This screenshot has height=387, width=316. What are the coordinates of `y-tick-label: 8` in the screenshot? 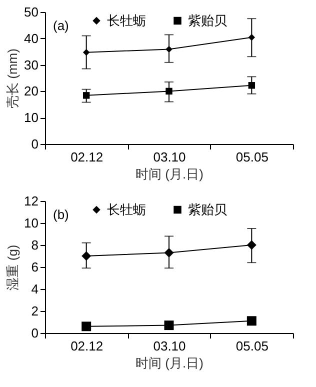 It's located at (34, 245).